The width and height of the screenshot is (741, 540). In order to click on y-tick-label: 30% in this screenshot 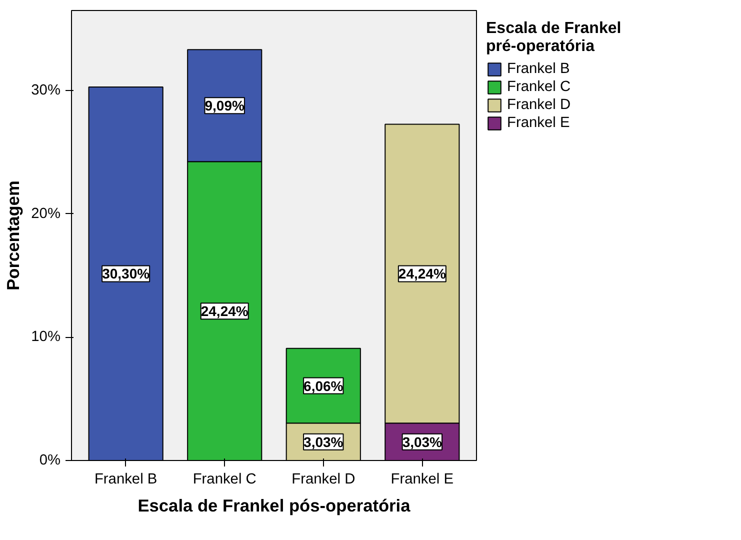, I will do `click(46, 90)`.